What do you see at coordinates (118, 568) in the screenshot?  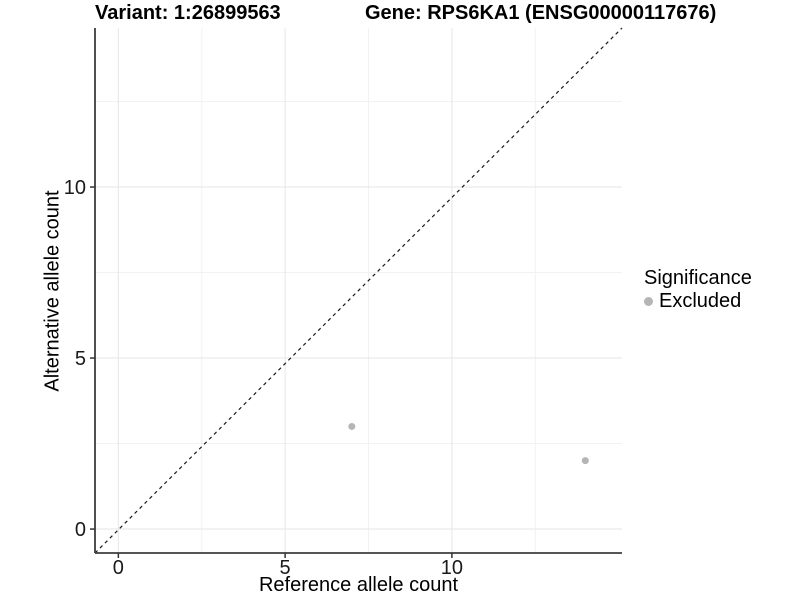 I see `x-tick-label: 0` at bounding box center [118, 568].